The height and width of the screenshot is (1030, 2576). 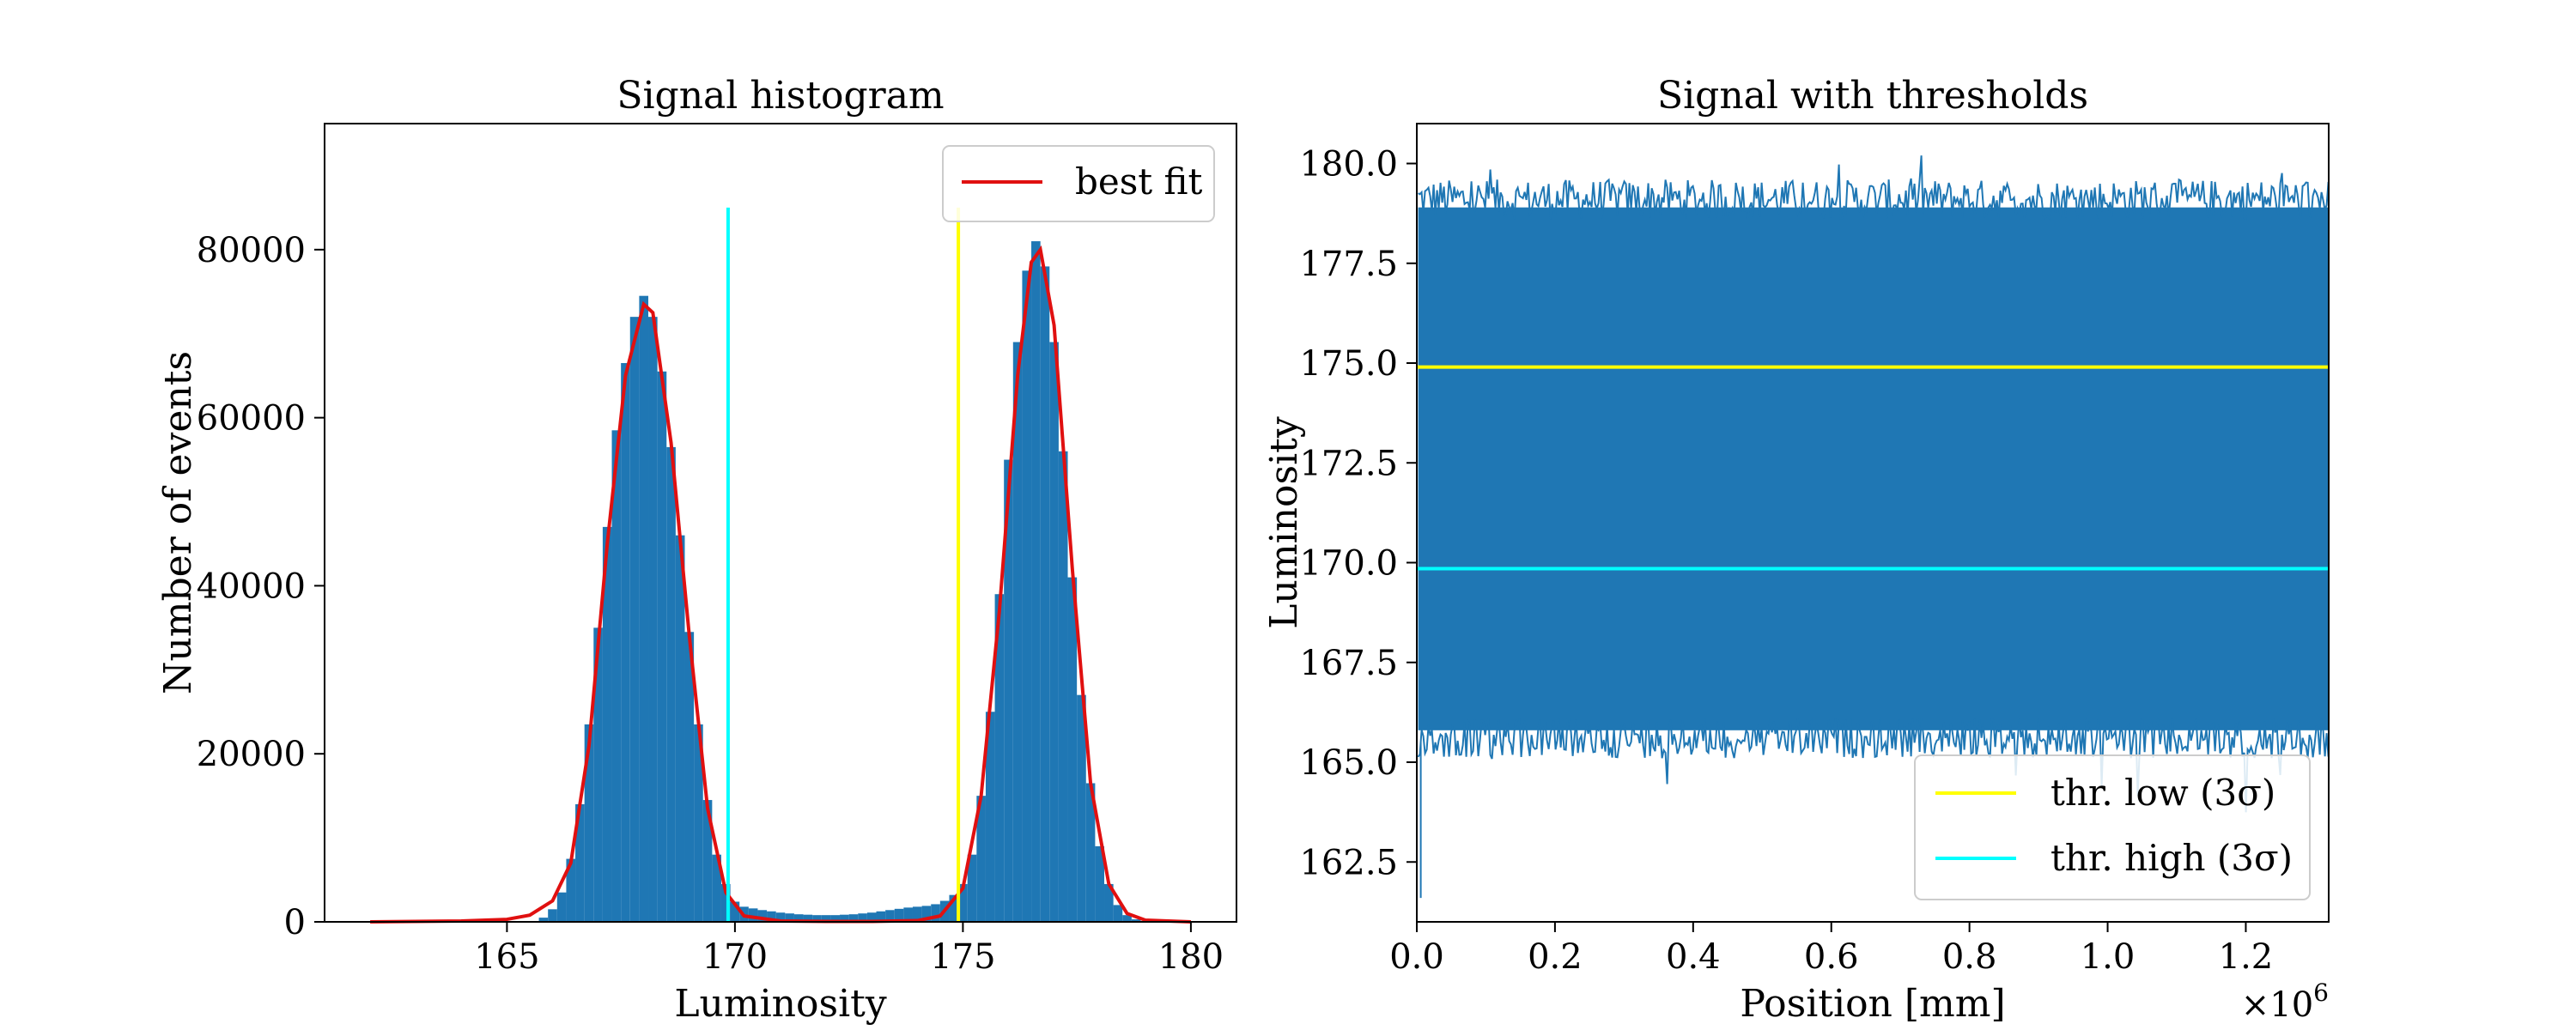 I want to click on histogram-legend-box, so click(x=1078, y=183).